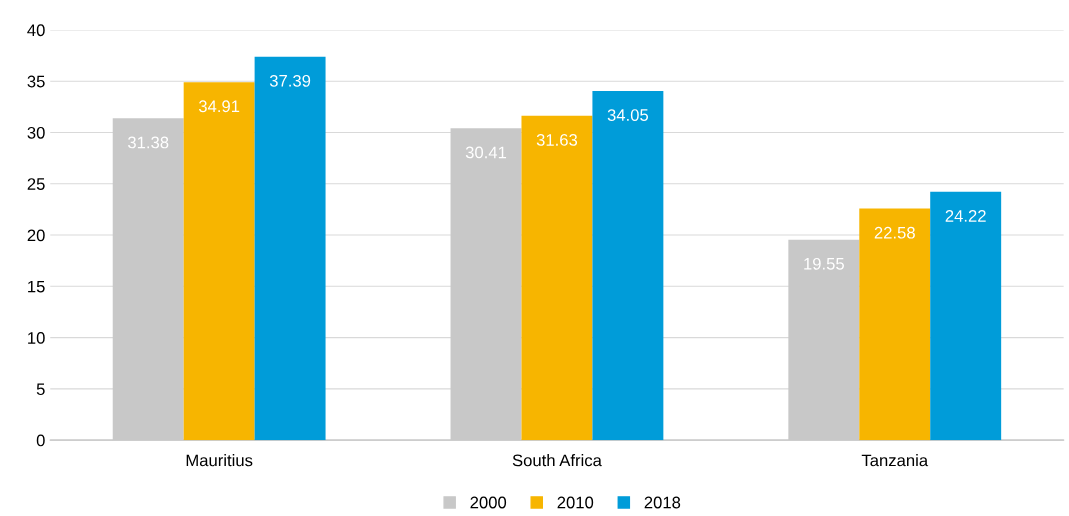 The height and width of the screenshot is (516, 1069). What do you see at coordinates (557, 140) in the screenshot?
I see `data-label: 31.63` at bounding box center [557, 140].